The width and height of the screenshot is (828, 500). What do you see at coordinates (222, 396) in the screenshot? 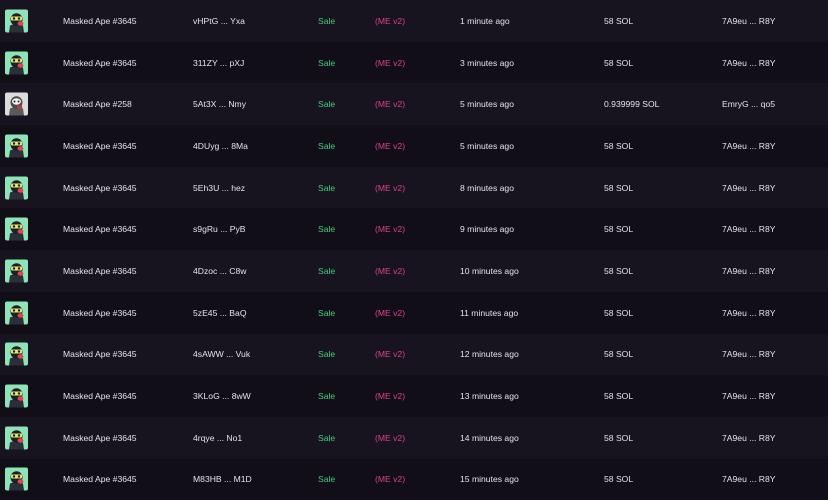
I see `transaction-signature-link: 3KLoG ... 8wW` at bounding box center [222, 396].